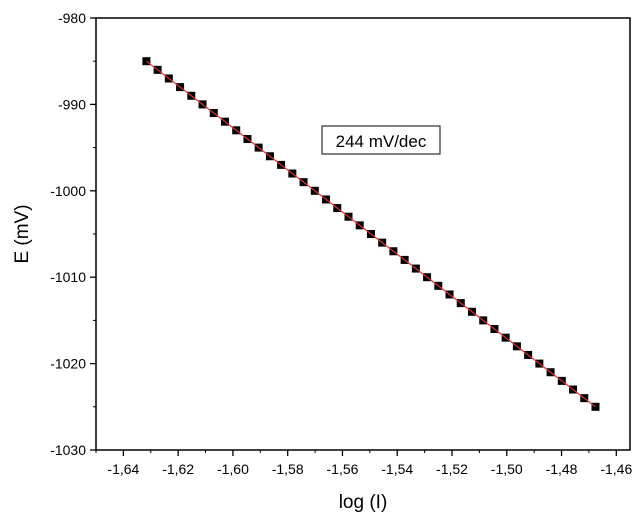 This screenshot has width=641, height=528. I want to click on y-tick-label: -1010, so click(68, 277).